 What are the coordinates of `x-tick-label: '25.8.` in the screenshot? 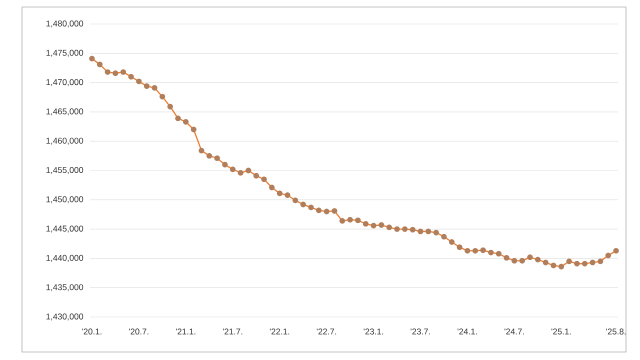 It's located at (616, 331).